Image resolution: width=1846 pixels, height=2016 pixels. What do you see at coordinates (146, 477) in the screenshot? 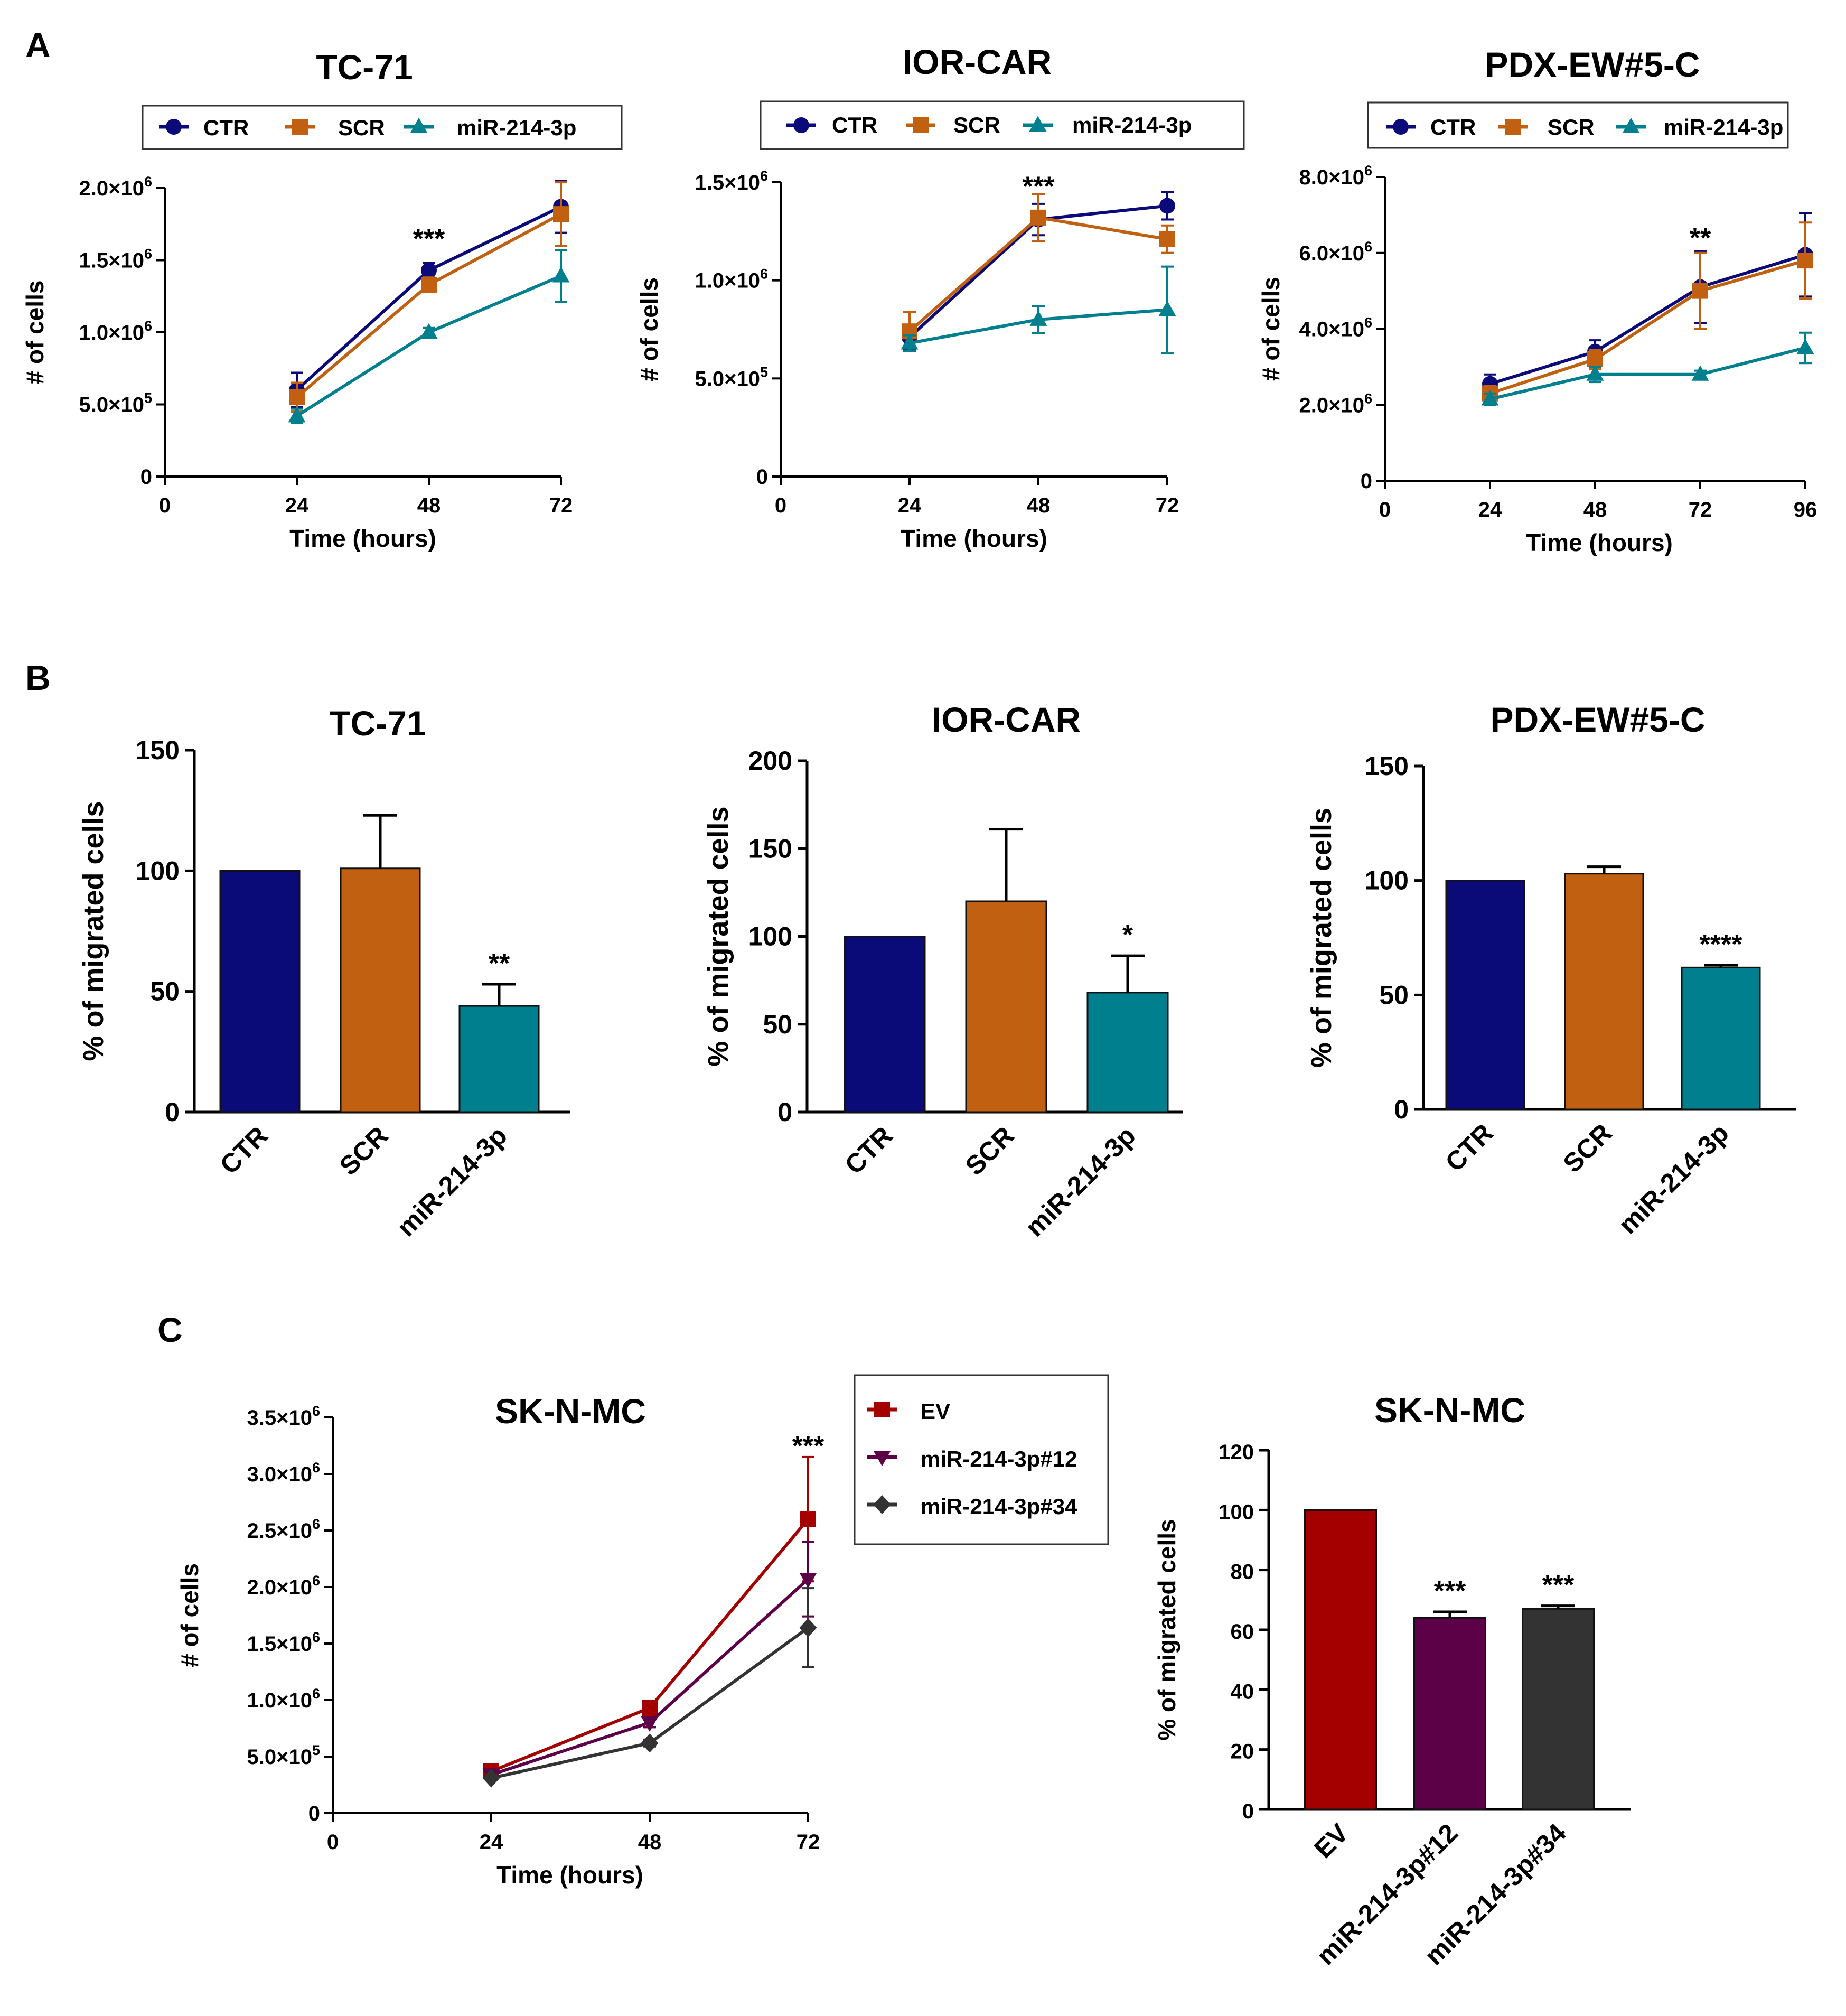
I see `a1-ytick-label-0: 0` at bounding box center [146, 477].